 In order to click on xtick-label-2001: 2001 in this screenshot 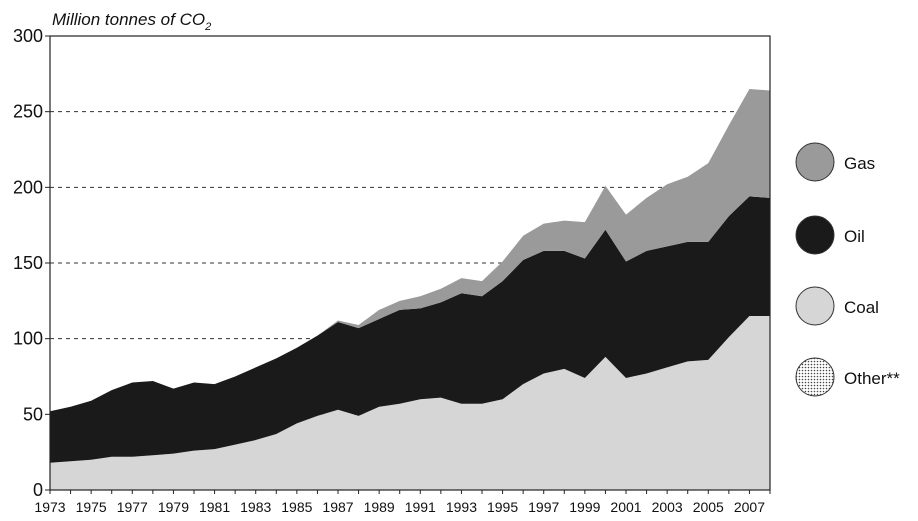, I will do `click(625, 507)`.